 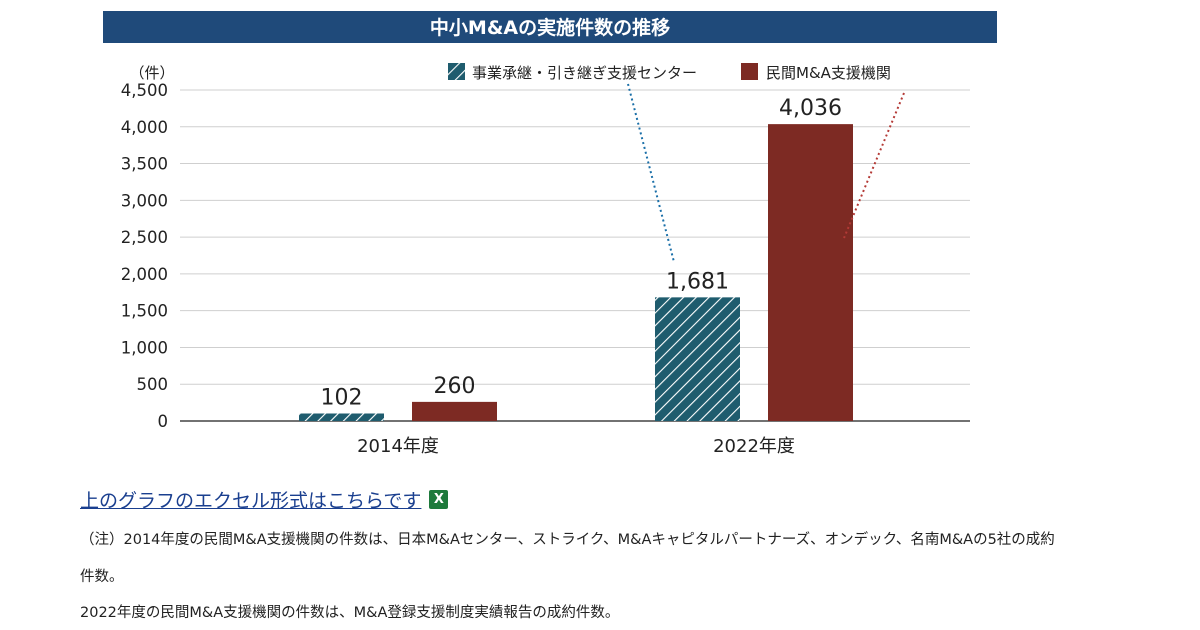 I want to click on y-tick-label: 2,000, so click(x=144, y=274).